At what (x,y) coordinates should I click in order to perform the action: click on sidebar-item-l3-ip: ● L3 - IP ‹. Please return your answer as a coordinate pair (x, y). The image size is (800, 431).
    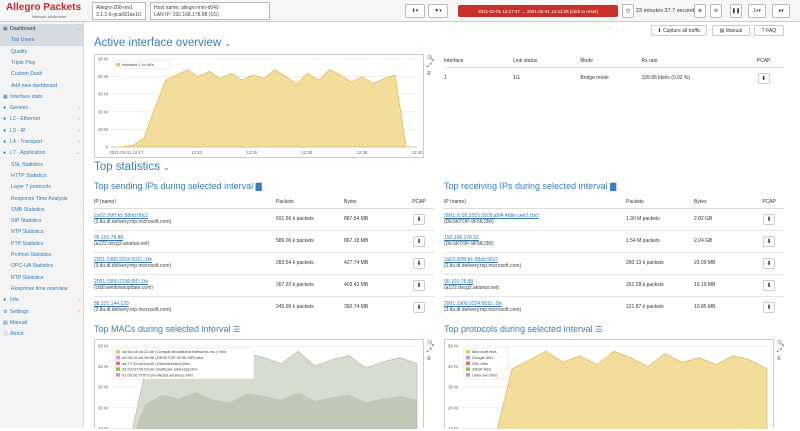
    Looking at the image, I should click on (42, 131).